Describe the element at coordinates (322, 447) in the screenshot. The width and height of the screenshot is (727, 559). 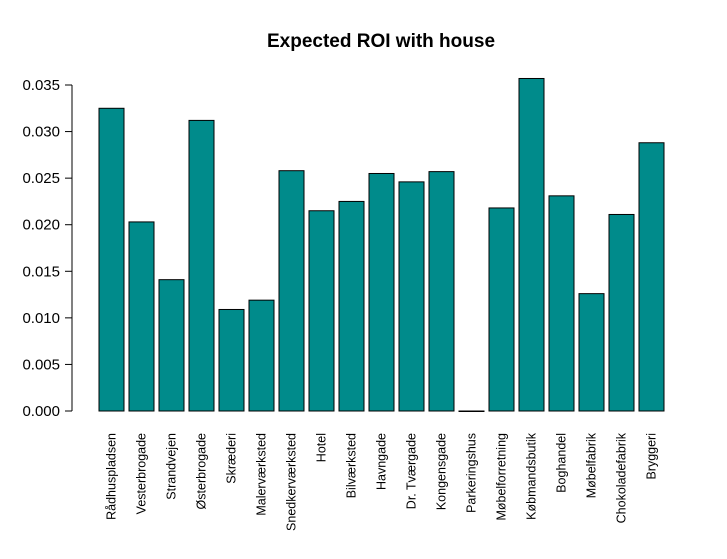
I see `x-category-label: Hotel` at that location.